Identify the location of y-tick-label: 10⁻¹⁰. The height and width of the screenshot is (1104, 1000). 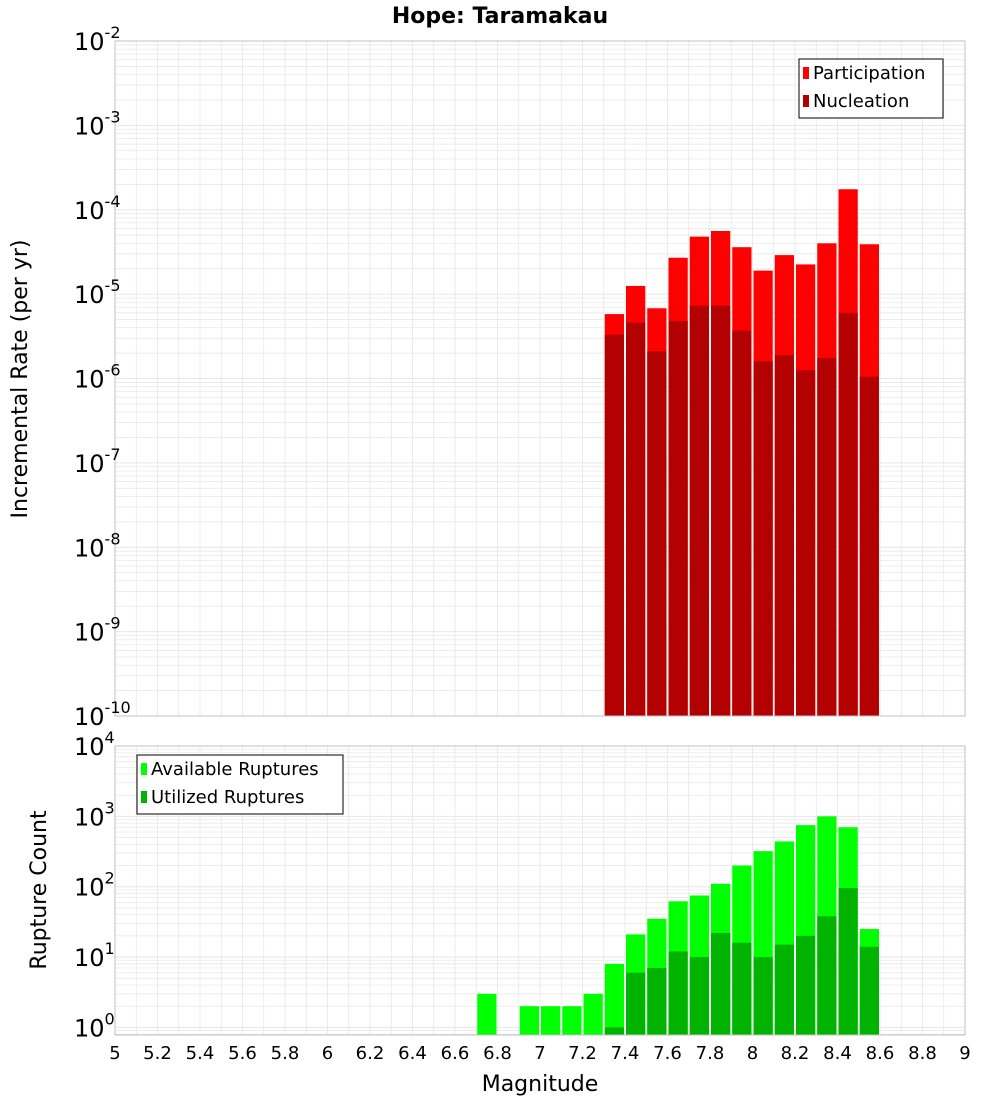
(102, 714).